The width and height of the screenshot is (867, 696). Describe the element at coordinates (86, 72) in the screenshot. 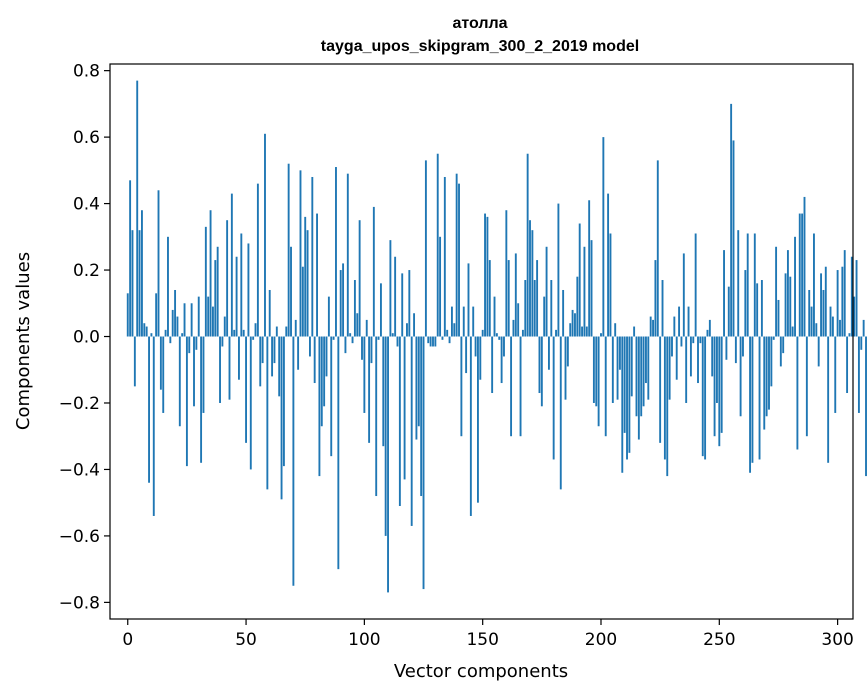

I see `y-tick-label: 0.8` at that location.